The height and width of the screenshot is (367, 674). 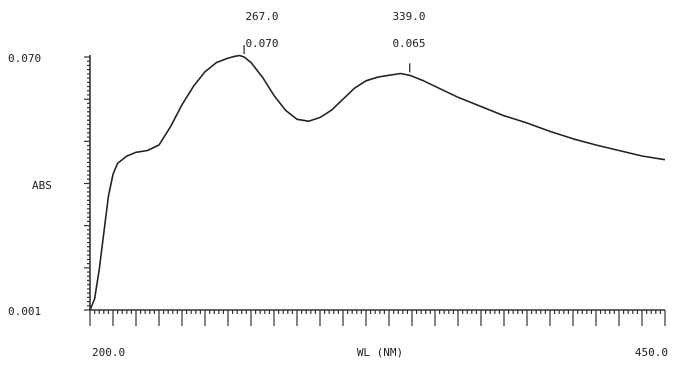 What do you see at coordinates (42, 185) in the screenshot?
I see `y-axis-label: ABS` at bounding box center [42, 185].